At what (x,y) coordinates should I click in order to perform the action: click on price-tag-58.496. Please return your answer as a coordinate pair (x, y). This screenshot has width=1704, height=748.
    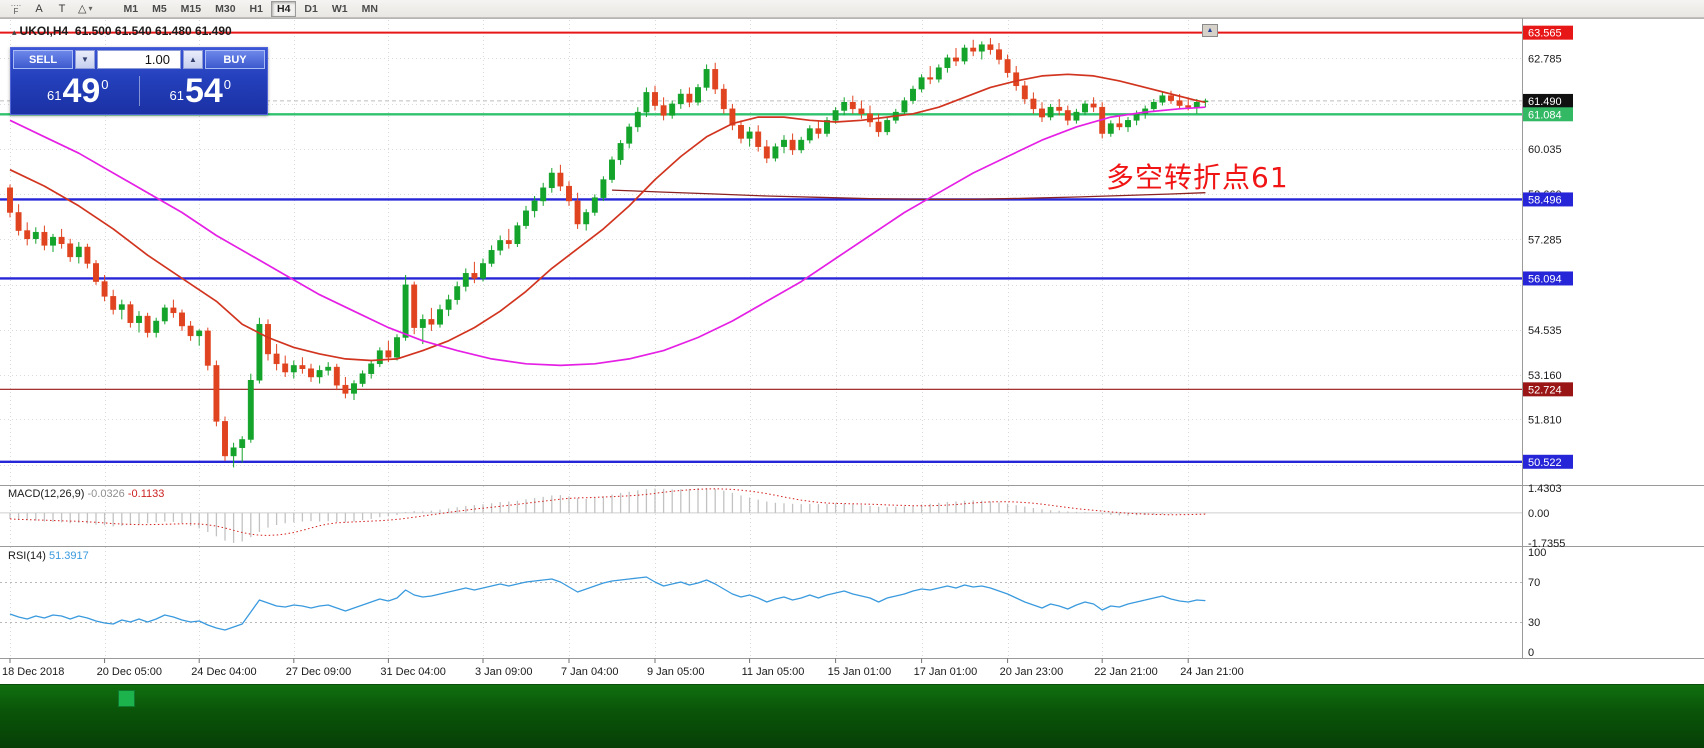
    Looking at the image, I should click on (1548, 199).